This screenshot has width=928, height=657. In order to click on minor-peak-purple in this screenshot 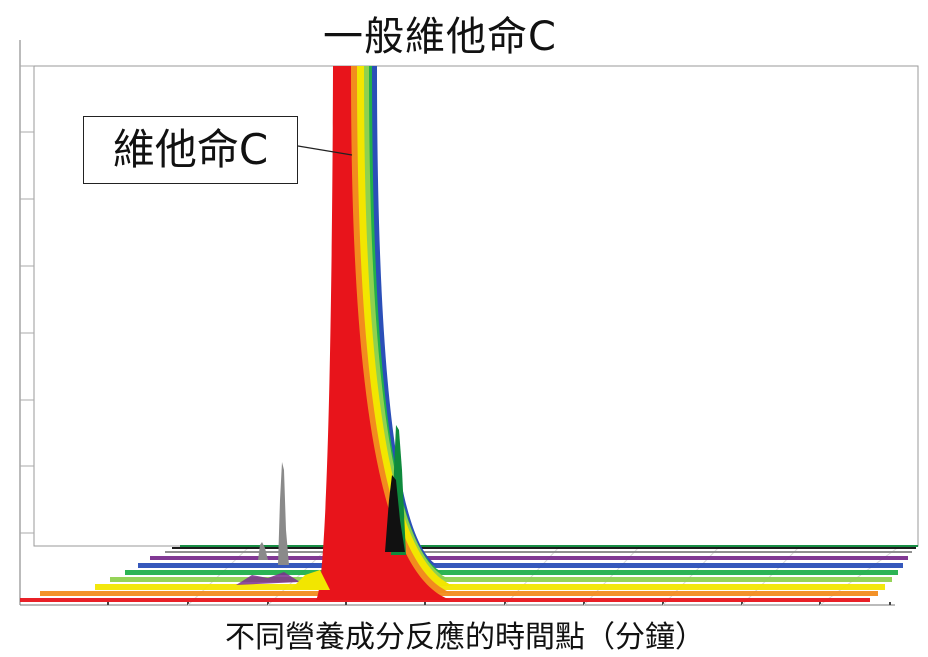, I will do `click(268, 578)`.